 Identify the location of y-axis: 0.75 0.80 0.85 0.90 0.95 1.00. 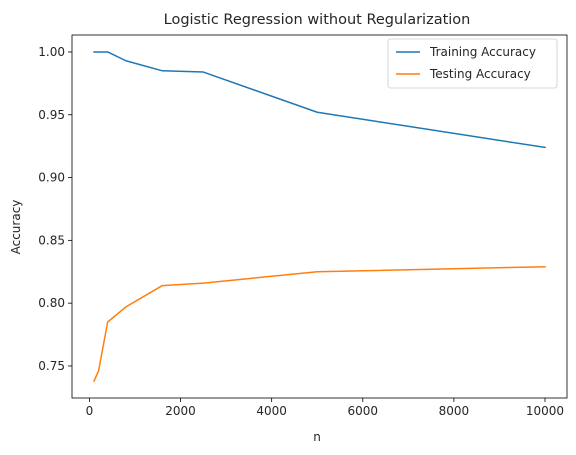
(55, 209).